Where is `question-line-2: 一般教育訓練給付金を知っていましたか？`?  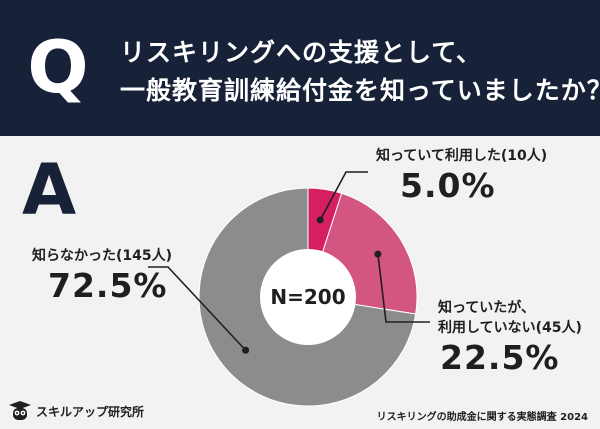 question-line-2: 一般教育訓練給付金を知っていましたか？ is located at coordinates (360, 90).